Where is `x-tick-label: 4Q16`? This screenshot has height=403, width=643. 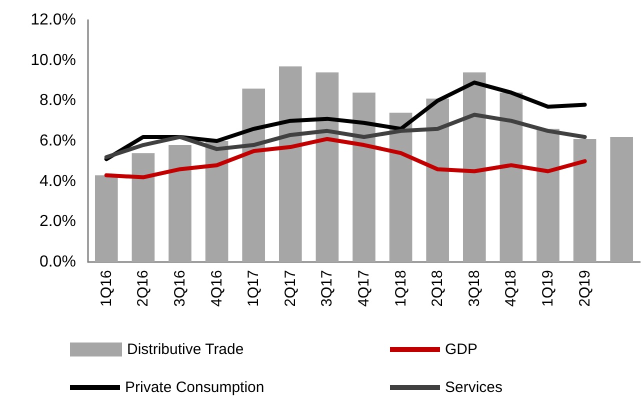
x-tick-label: 4Q16 is located at coordinates (217, 288).